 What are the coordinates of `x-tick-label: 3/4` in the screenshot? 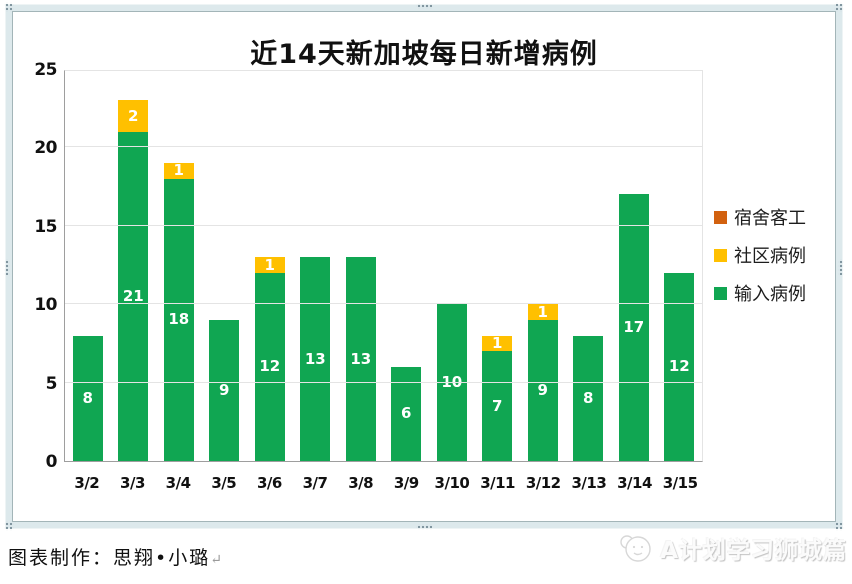 It's located at (178, 483).